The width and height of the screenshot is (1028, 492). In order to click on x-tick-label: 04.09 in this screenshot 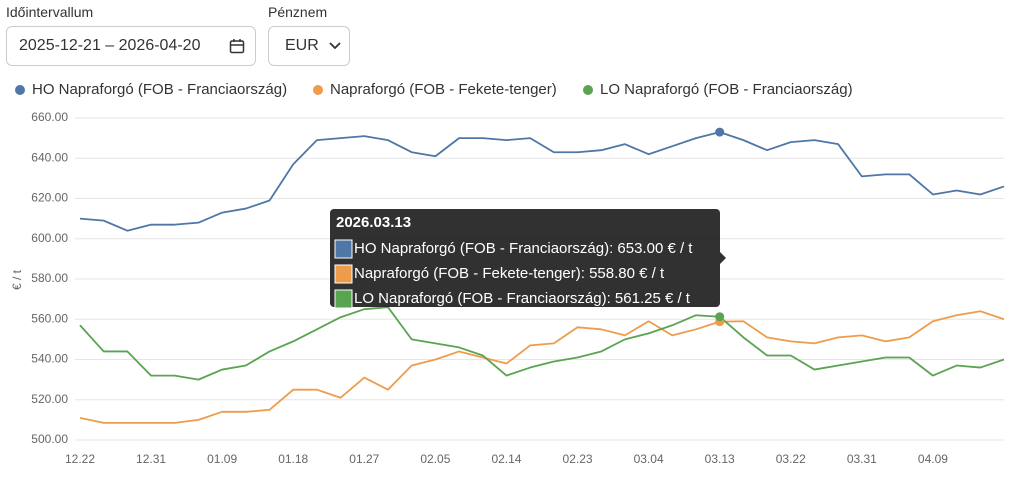, I will do `click(933, 459)`.